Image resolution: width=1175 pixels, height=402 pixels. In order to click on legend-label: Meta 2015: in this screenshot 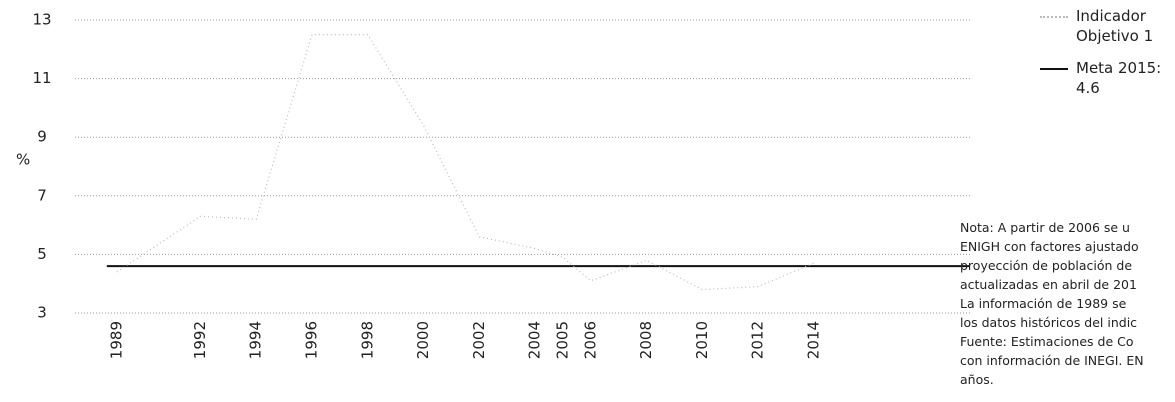, I will do `click(1119, 68)`.